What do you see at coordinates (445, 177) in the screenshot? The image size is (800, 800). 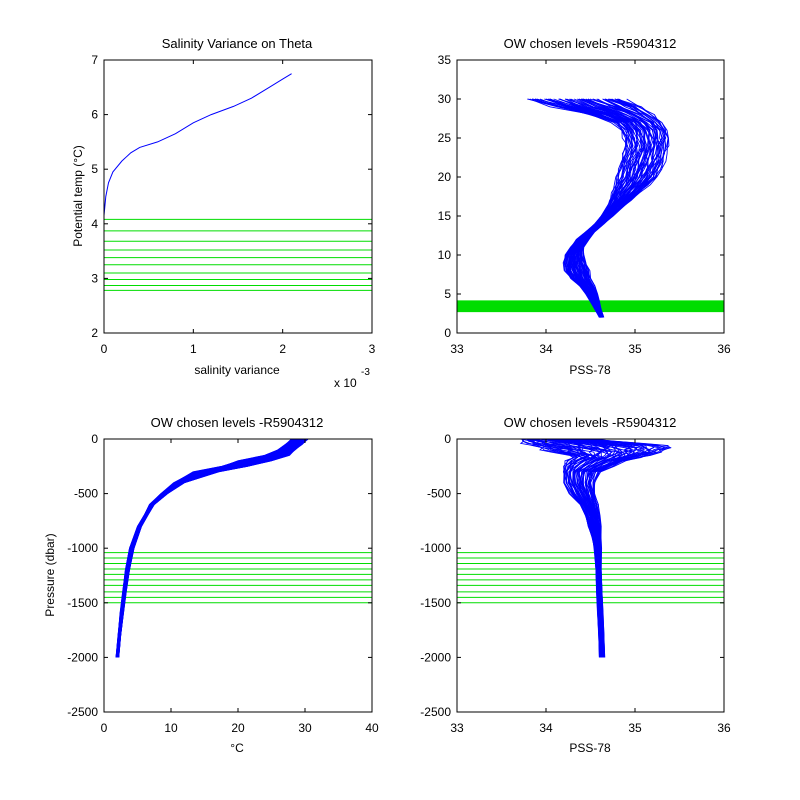 I see `y-tick-label: 20` at bounding box center [445, 177].